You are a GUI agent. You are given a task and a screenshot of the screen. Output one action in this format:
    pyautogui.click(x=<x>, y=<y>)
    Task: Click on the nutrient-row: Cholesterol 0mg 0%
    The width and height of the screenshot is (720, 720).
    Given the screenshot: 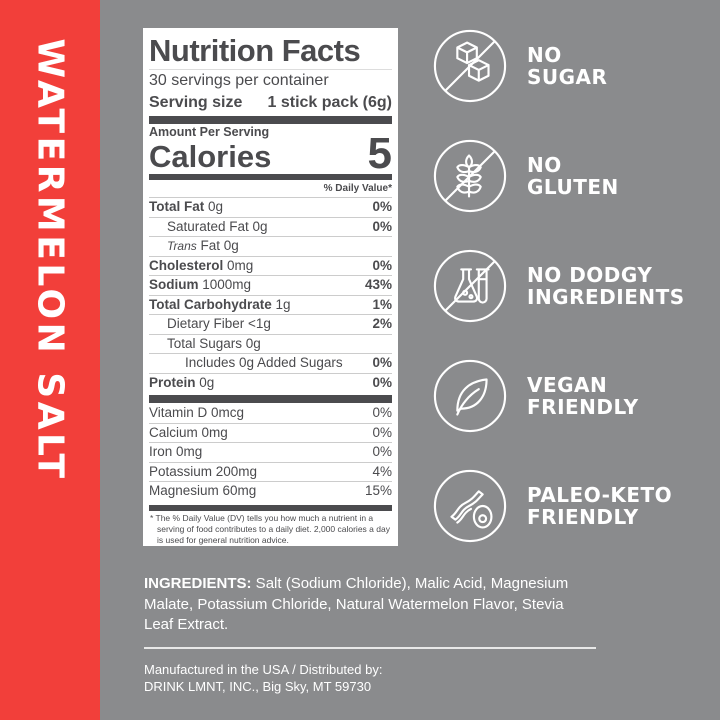 What is the action you would take?
    pyautogui.click(x=270, y=266)
    